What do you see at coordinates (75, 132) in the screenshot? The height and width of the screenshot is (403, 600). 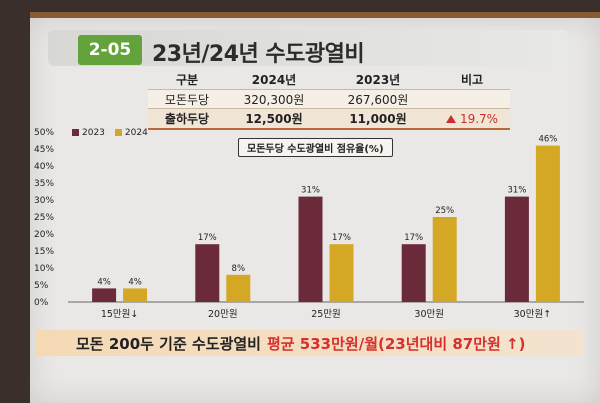 I see `legend-swatch-2023` at bounding box center [75, 132].